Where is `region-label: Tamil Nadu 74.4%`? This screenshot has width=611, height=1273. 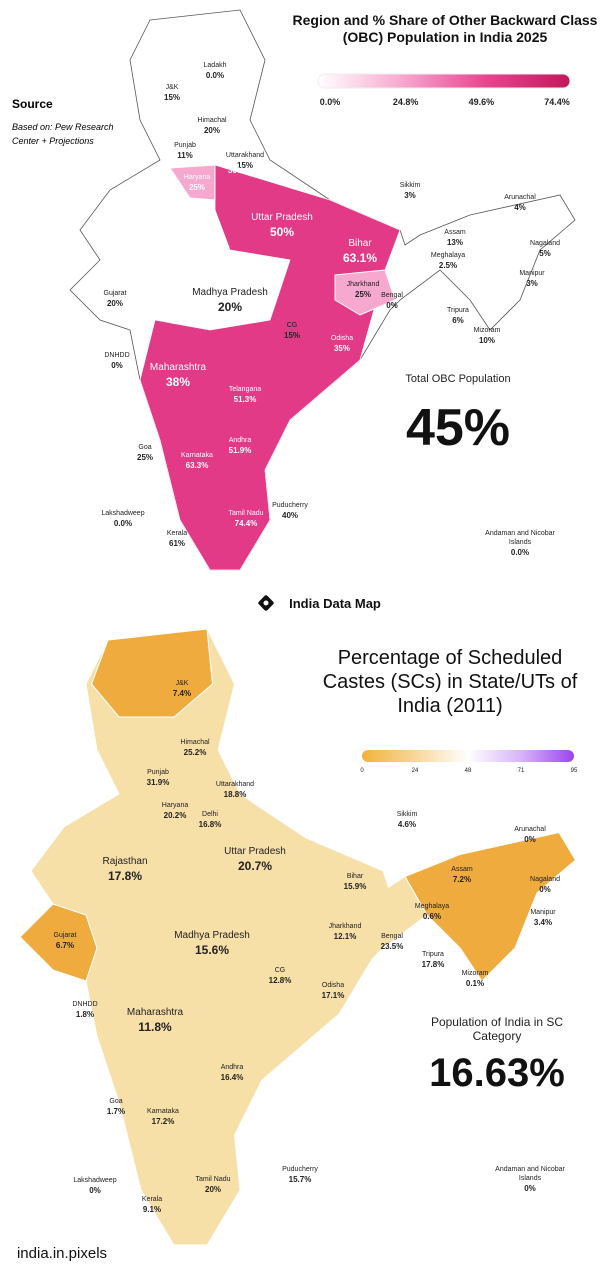 region-label: Tamil Nadu 74.4% is located at coordinates (245, 519).